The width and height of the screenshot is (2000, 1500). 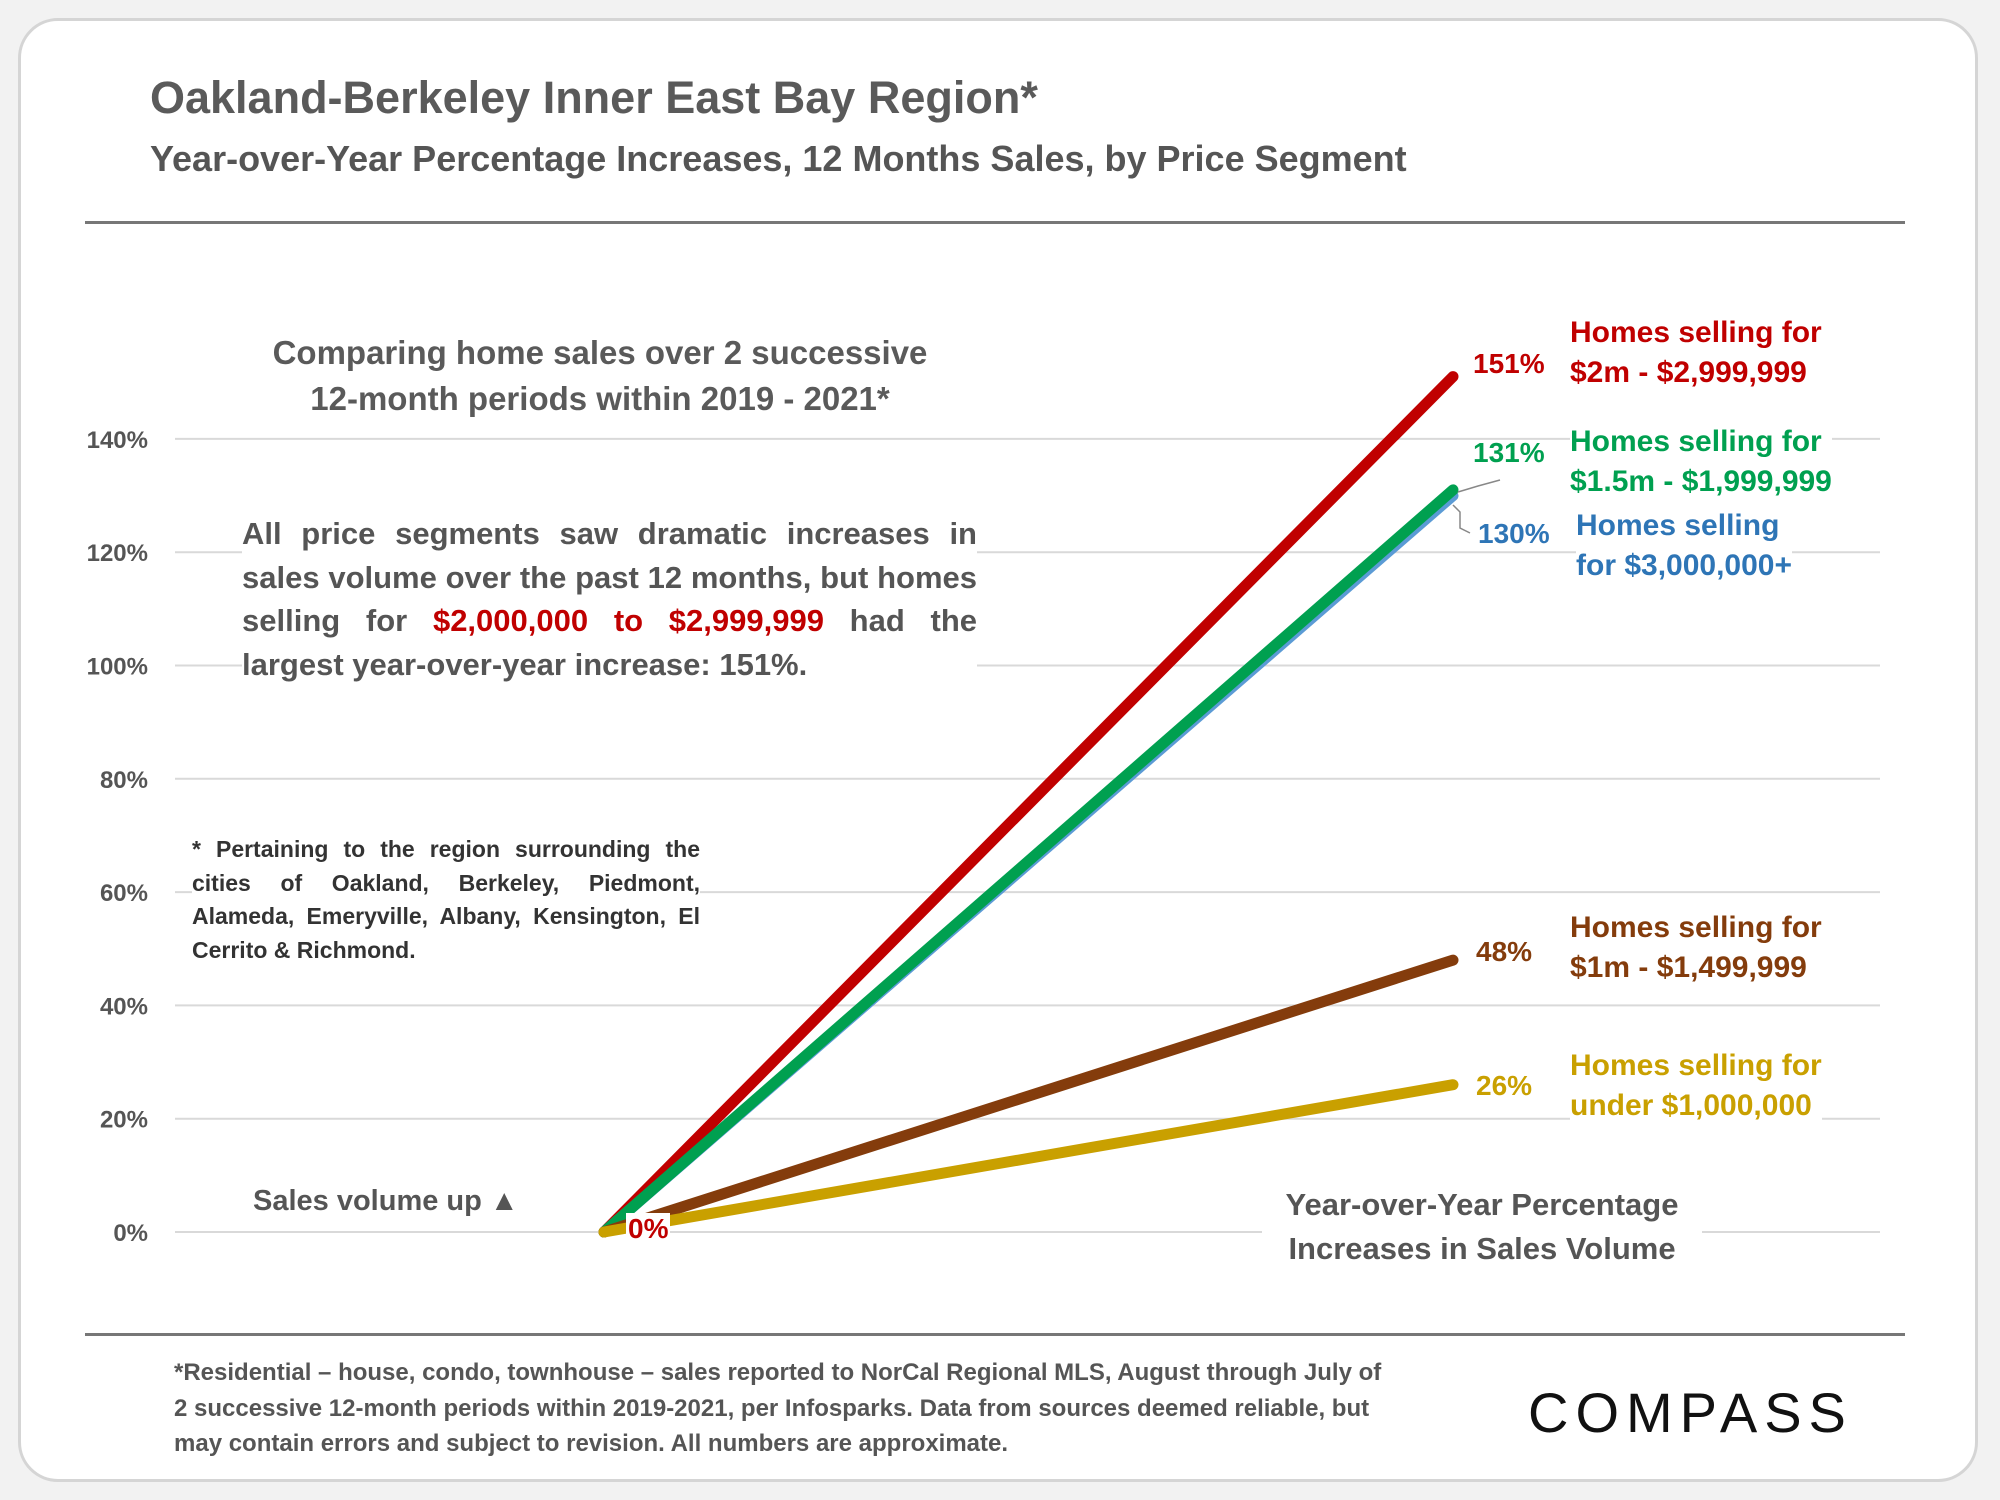 What do you see at coordinates (1678, 525) in the screenshot?
I see `series-label-3m-plus-line1: Homes selling` at bounding box center [1678, 525].